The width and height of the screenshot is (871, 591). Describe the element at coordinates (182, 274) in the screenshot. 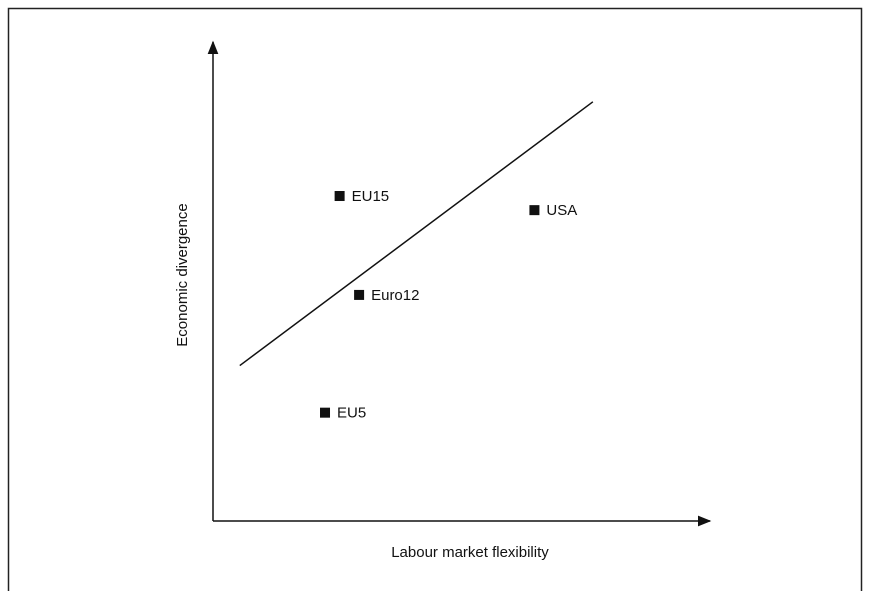

I see `y-axis-label: Economic divergence` at that location.